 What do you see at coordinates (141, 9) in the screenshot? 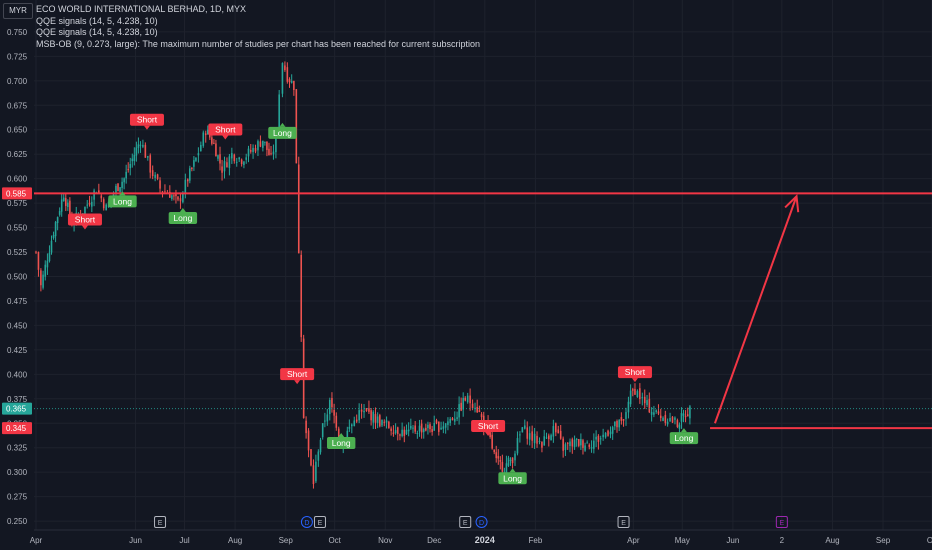
I see `symbol-title: ECO WORLD INTERNATIONAL BERHAD, 1D, MYX` at bounding box center [141, 9].